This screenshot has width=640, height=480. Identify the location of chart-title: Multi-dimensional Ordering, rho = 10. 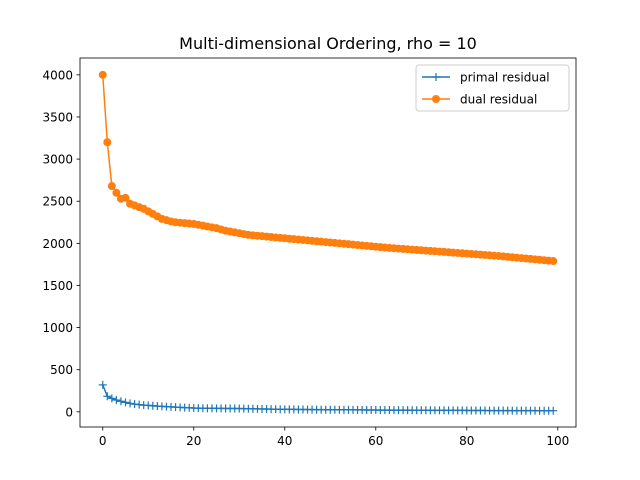
(328, 43).